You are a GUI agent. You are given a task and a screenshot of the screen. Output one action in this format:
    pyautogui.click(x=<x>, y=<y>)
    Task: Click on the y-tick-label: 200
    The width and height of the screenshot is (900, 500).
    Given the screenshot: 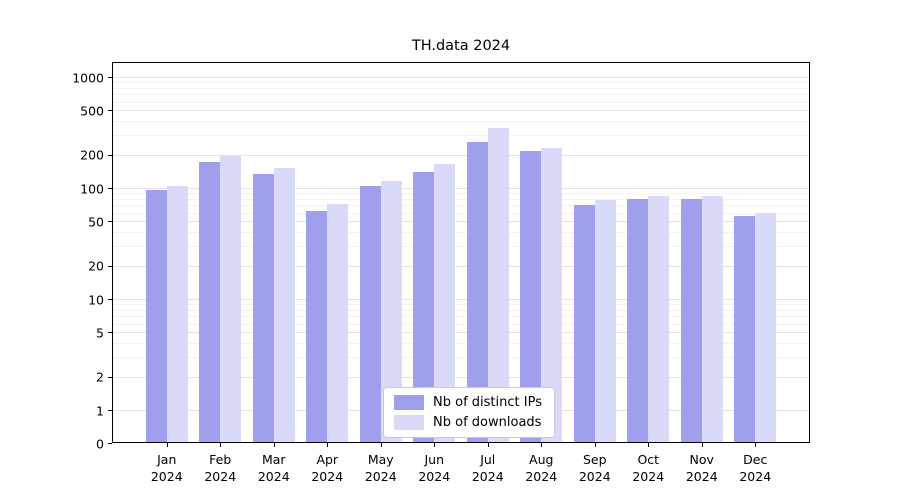 What is the action you would take?
    pyautogui.click(x=92, y=155)
    